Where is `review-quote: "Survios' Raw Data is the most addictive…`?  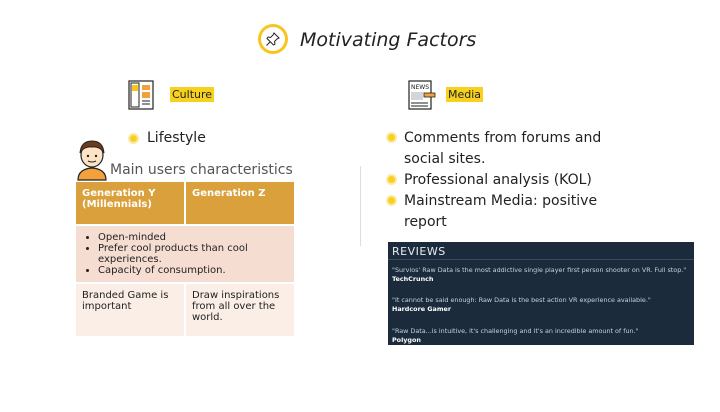
review-quote: "Survios' Raw Data is the most addictive… is located at coordinates (539, 270).